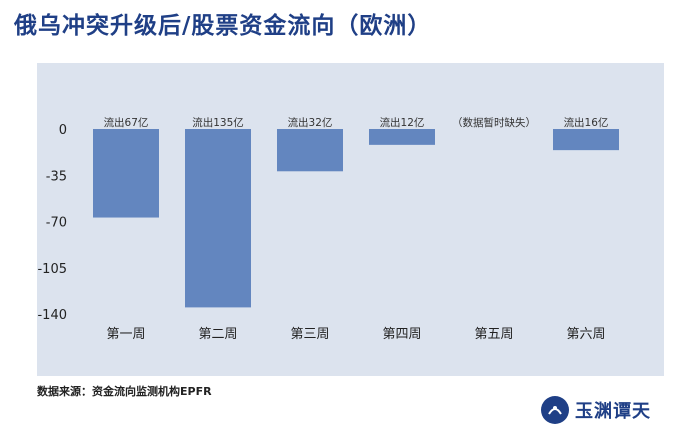 The image size is (700, 447). I want to click on brand-logo: 玉渊谭天, so click(596, 410).